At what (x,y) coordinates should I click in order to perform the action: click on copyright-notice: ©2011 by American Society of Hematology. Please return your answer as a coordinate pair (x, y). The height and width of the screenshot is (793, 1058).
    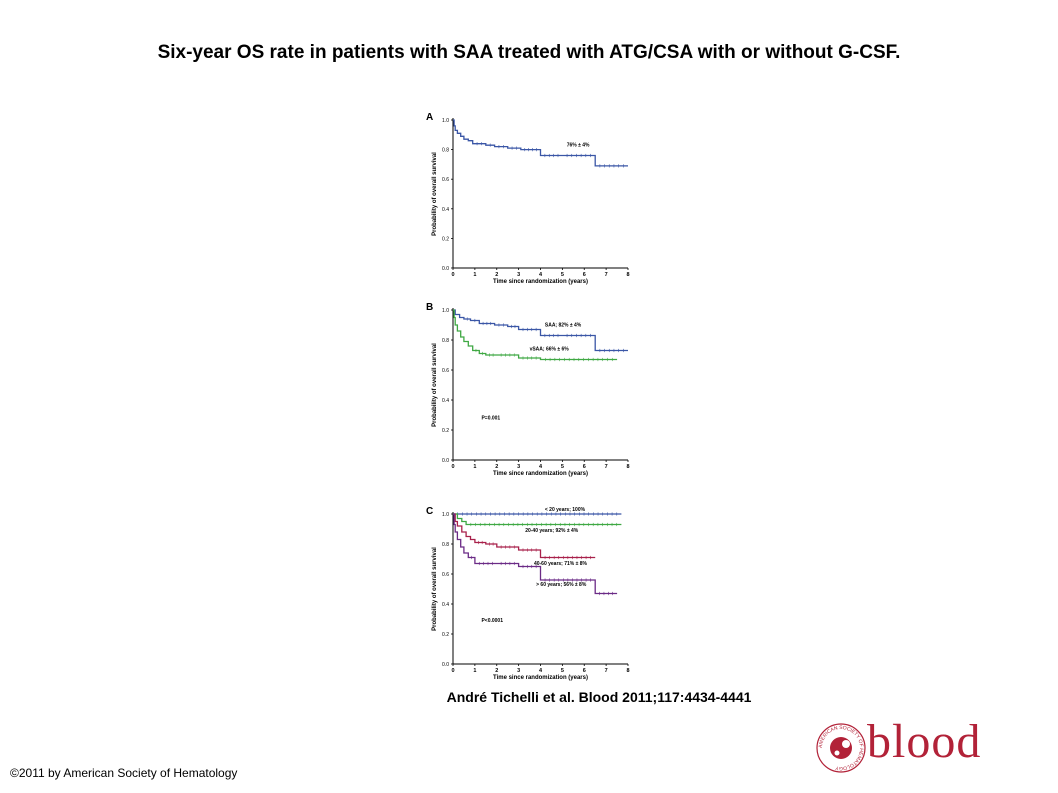
    Looking at the image, I should click on (124, 773).